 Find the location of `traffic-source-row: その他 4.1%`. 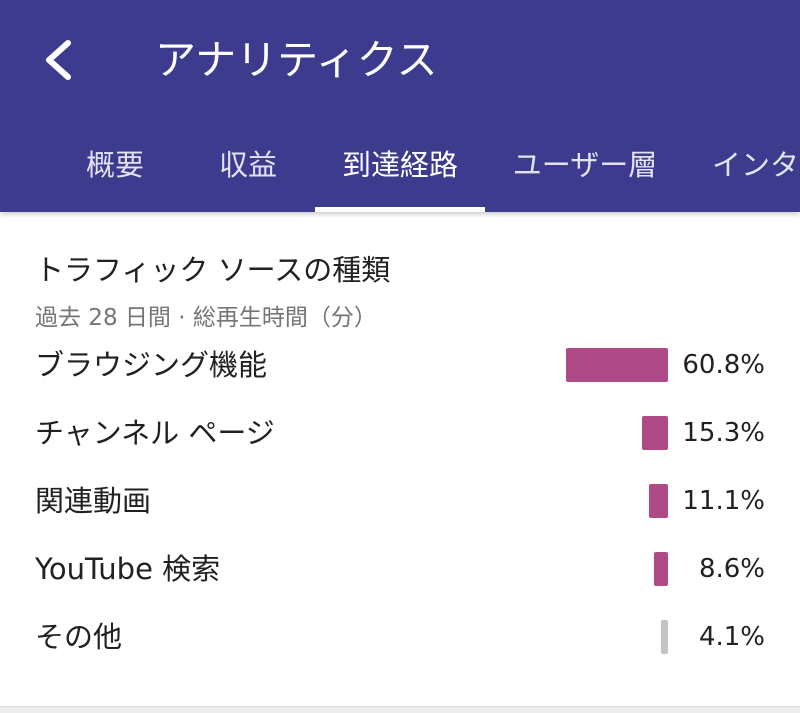

traffic-source-row: その他 4.1% is located at coordinates (400, 637).